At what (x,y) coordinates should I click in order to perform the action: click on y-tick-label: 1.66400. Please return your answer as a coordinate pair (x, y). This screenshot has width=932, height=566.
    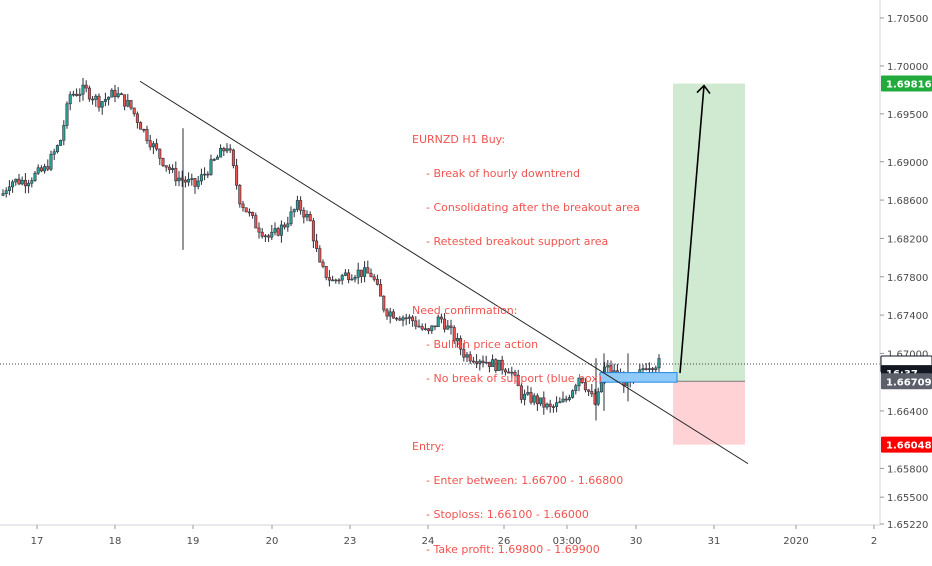
    Looking at the image, I should click on (907, 412).